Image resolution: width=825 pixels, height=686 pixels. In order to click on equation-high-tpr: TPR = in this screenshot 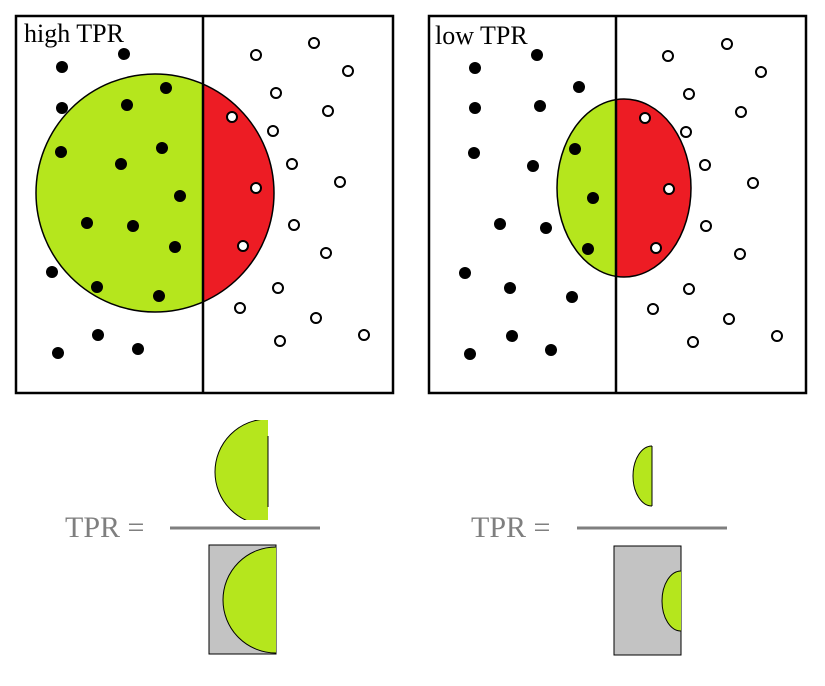, I will do `click(192, 537)`.